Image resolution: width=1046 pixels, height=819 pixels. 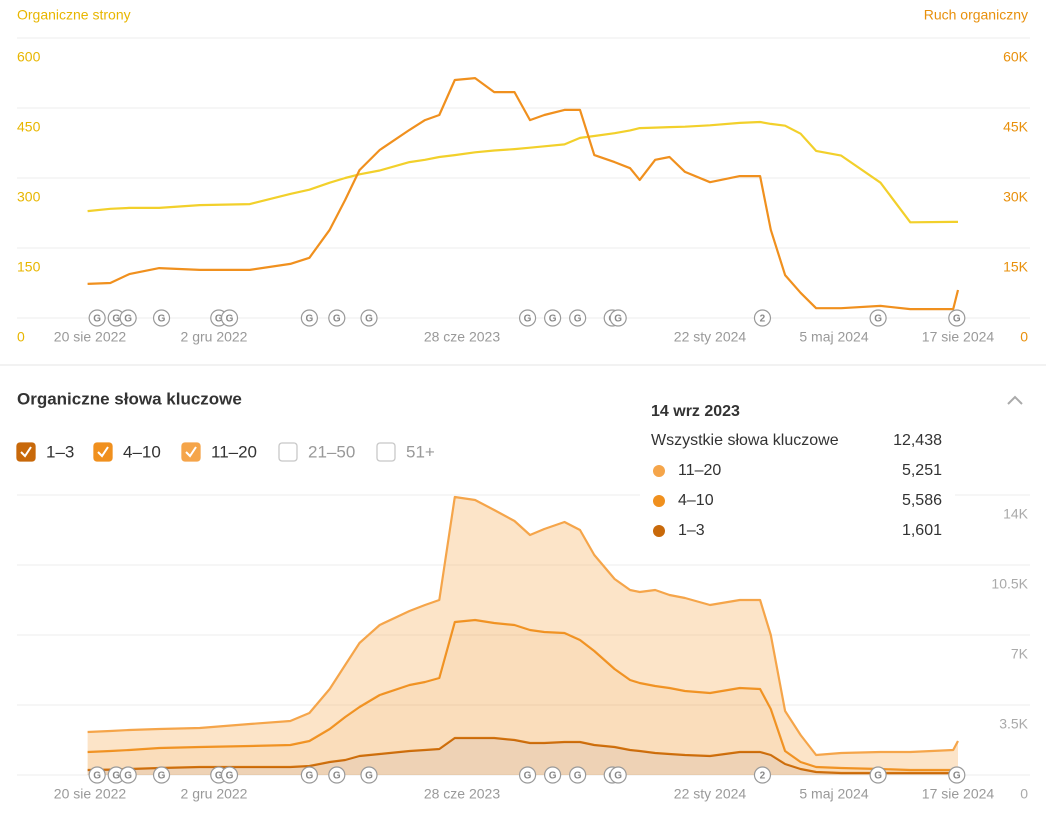 What do you see at coordinates (695, 411) in the screenshot?
I see `tooltip-date: 14 wrz 2023` at bounding box center [695, 411].